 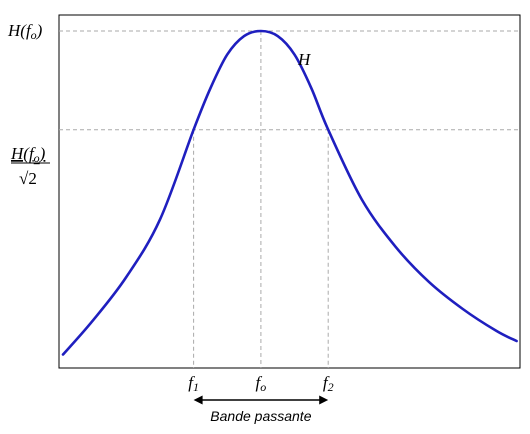 I want to click on svg-text: H(fo), so click(x=28, y=154).